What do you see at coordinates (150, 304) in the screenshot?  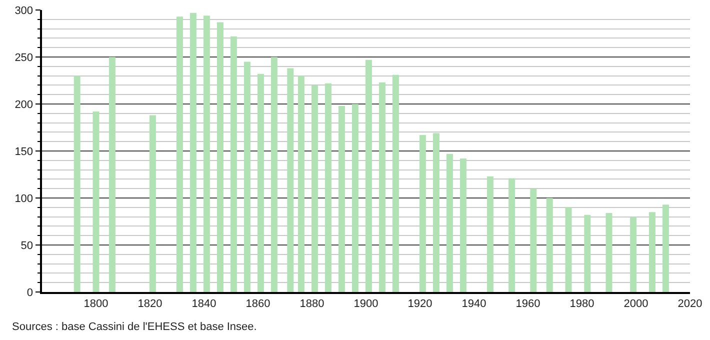 I see `x-tick-label: 1820` at bounding box center [150, 304].